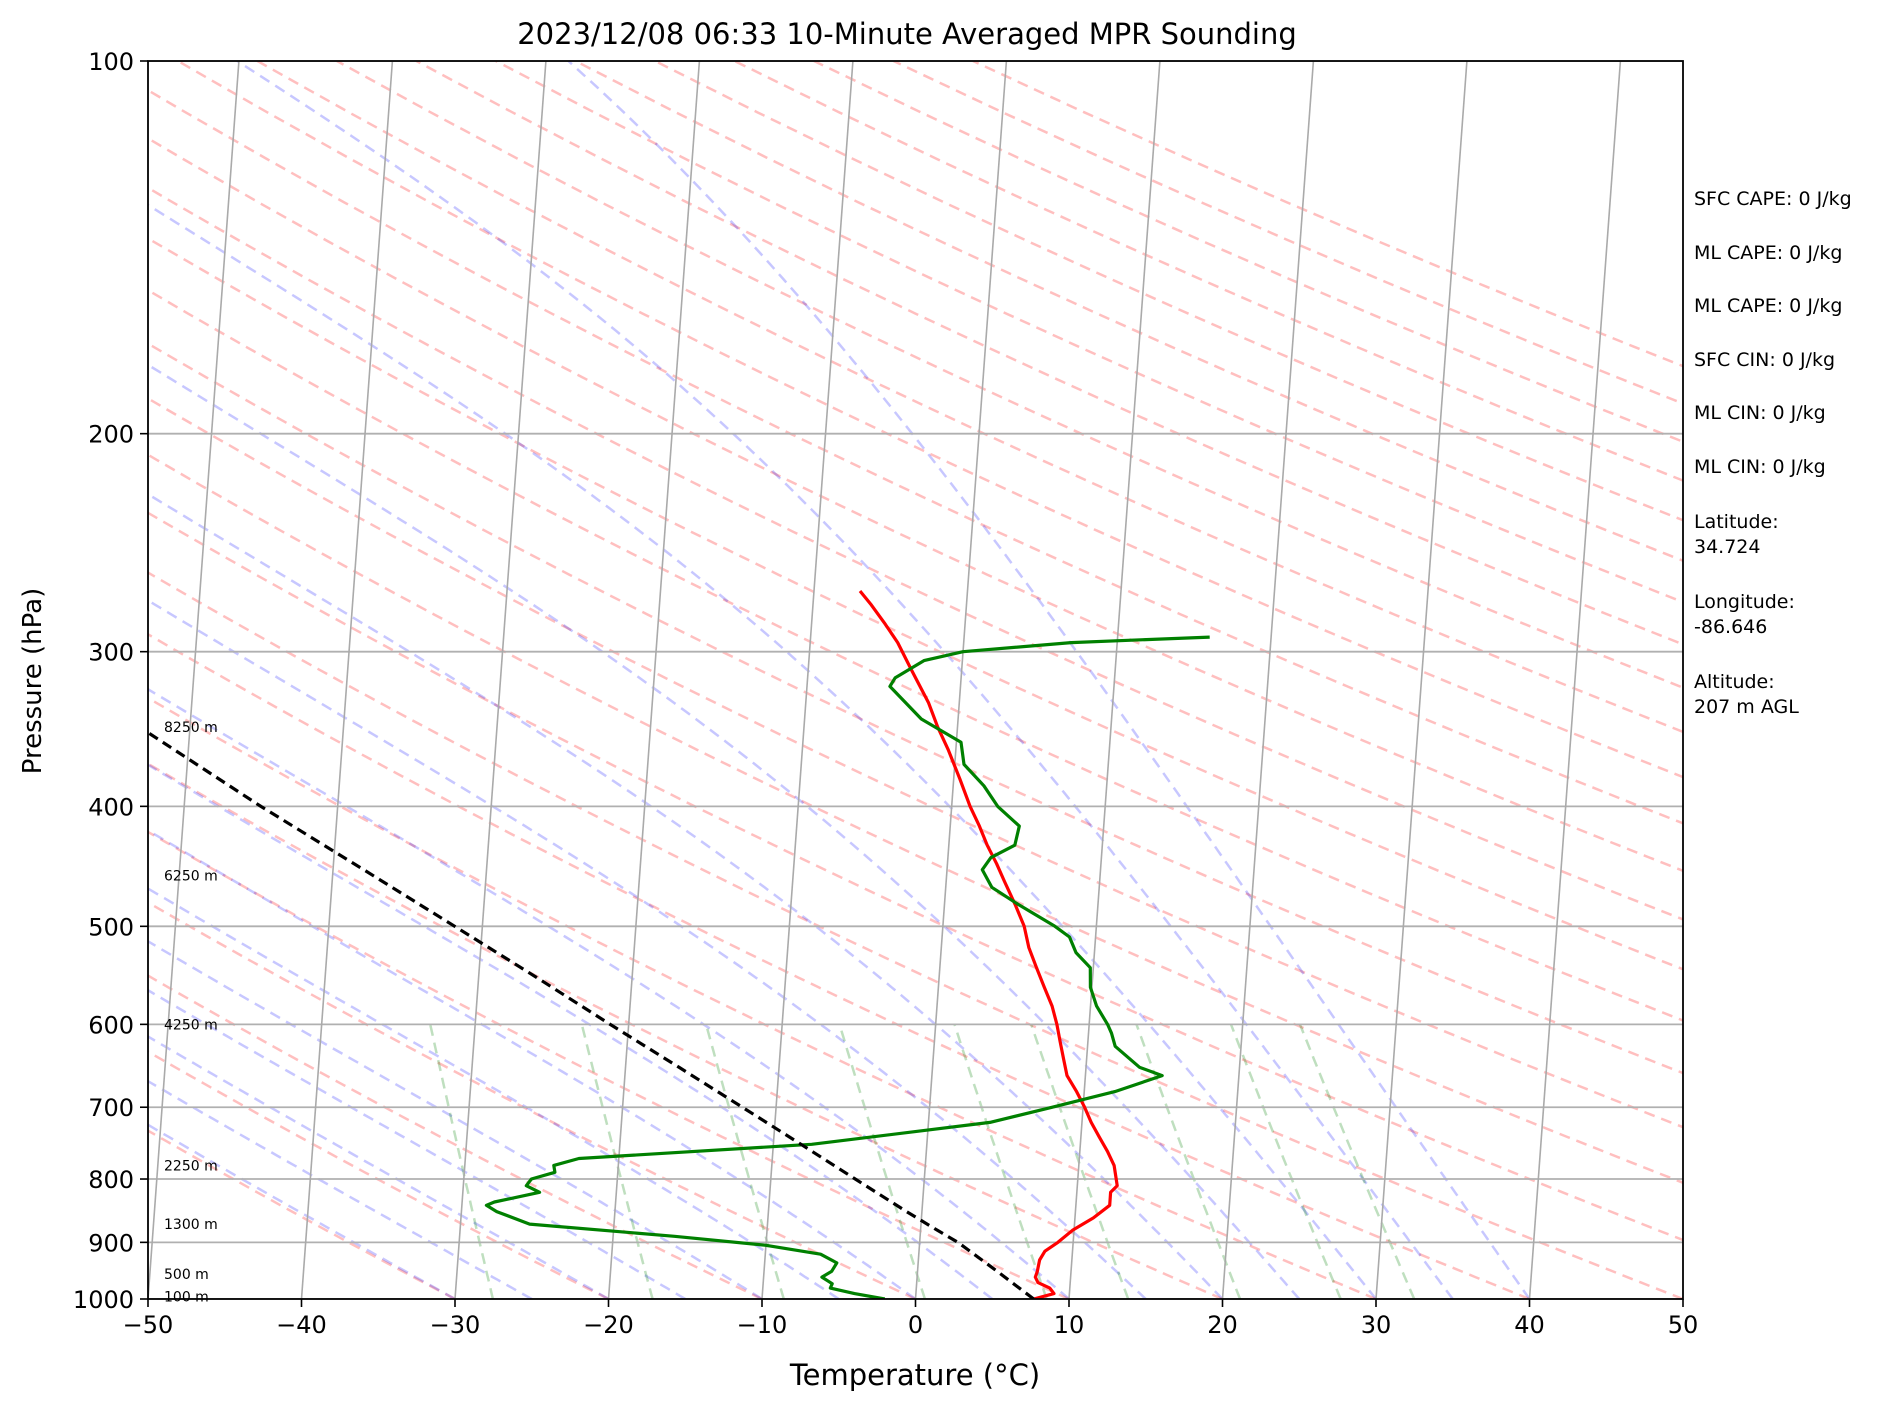 This screenshot has height=1406, width=1893. I want to click on height-label: 4250 m, so click(191, 1025).